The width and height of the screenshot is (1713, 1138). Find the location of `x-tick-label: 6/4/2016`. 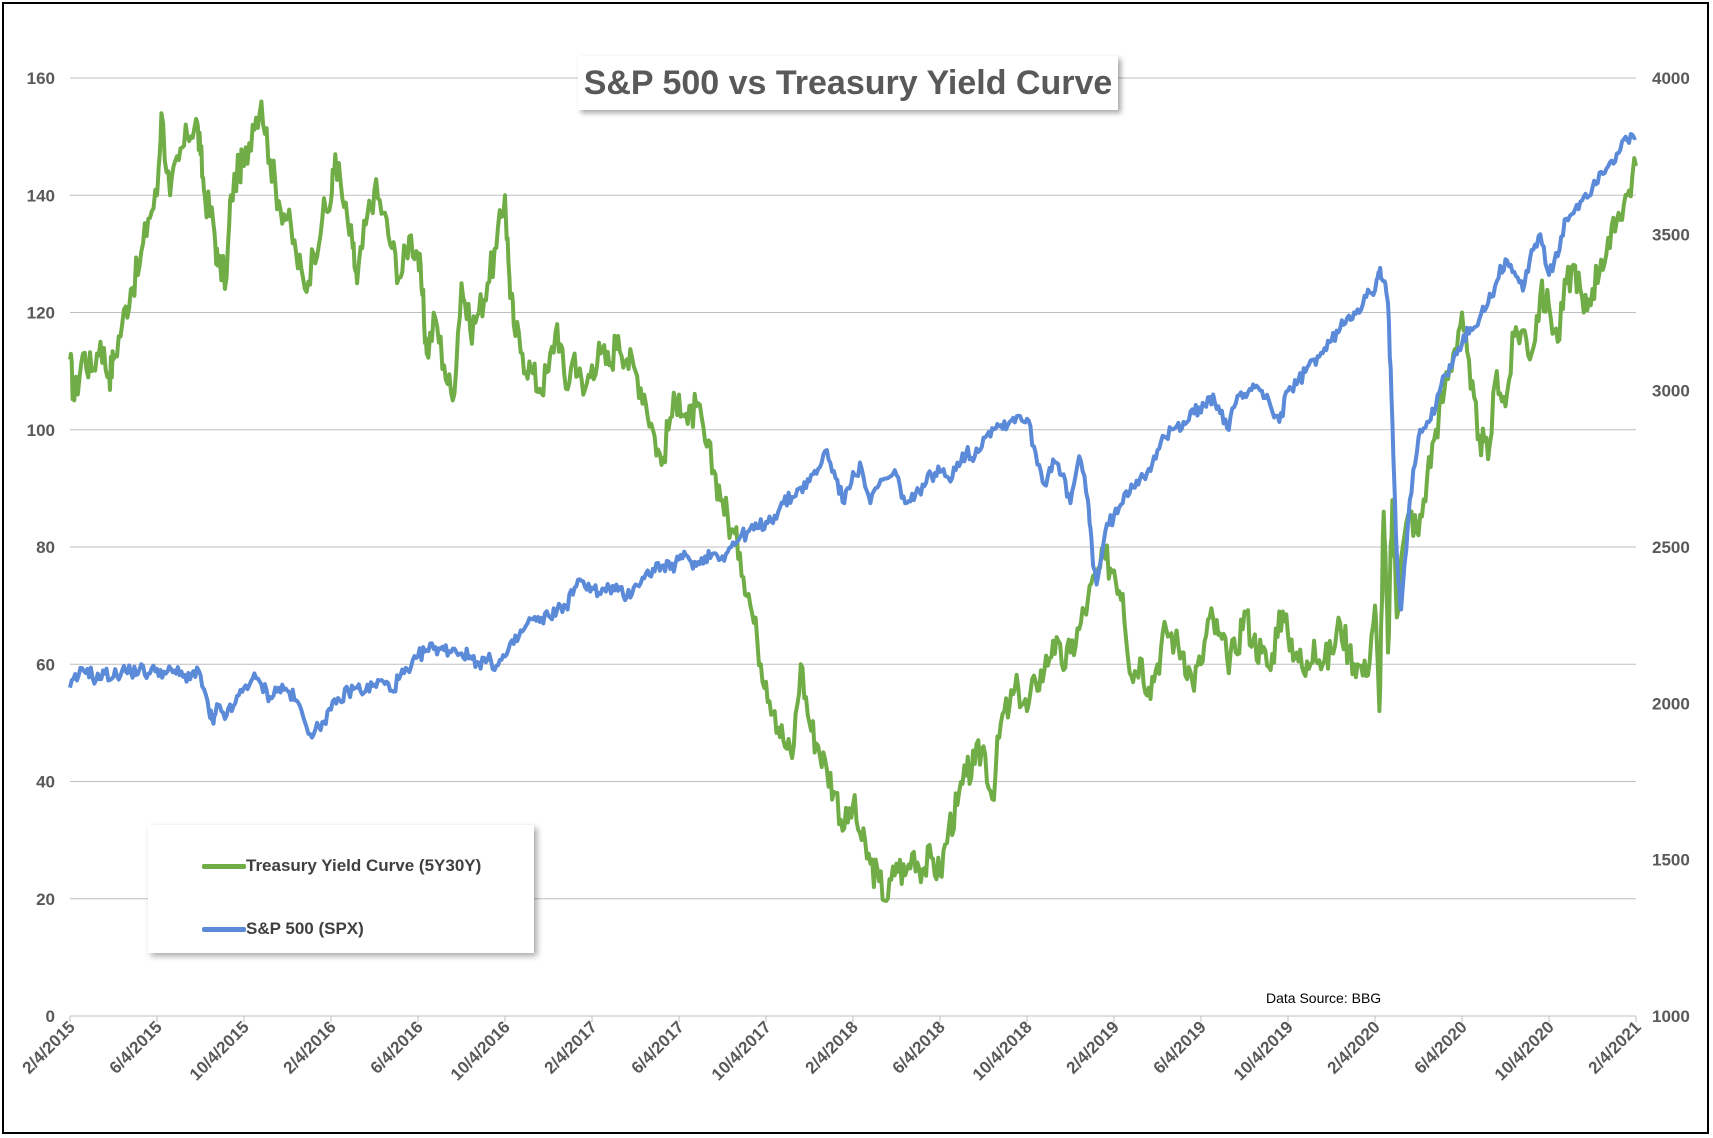

x-tick-label: 6/4/2016 is located at coordinates (397, 1047).